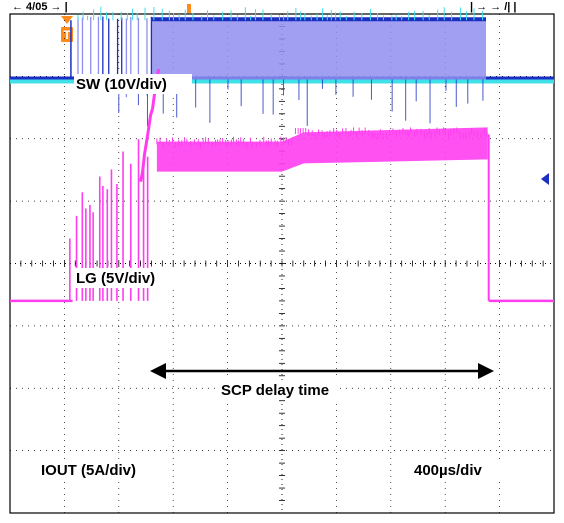 This screenshot has width=564, height=523. I want to click on timebase-label-bg, so click(458, 470).